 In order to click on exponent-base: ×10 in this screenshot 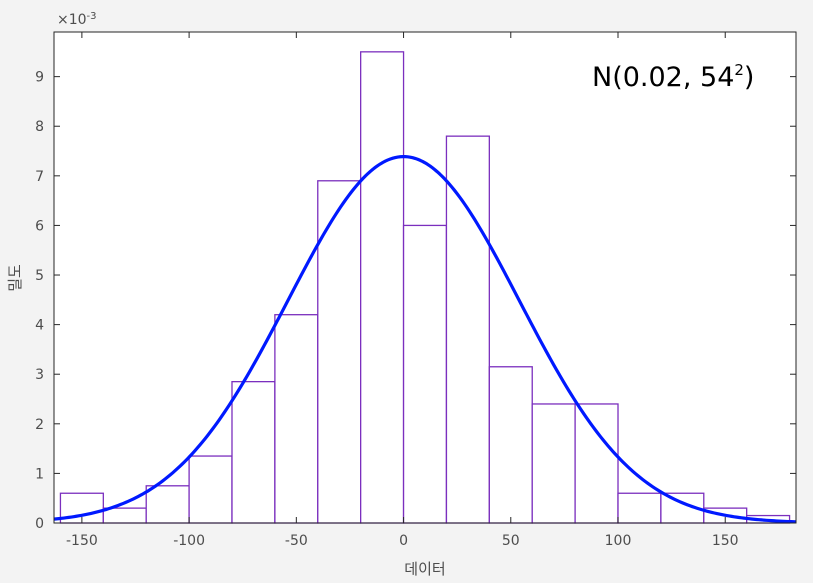, I will do `click(72, 20)`.